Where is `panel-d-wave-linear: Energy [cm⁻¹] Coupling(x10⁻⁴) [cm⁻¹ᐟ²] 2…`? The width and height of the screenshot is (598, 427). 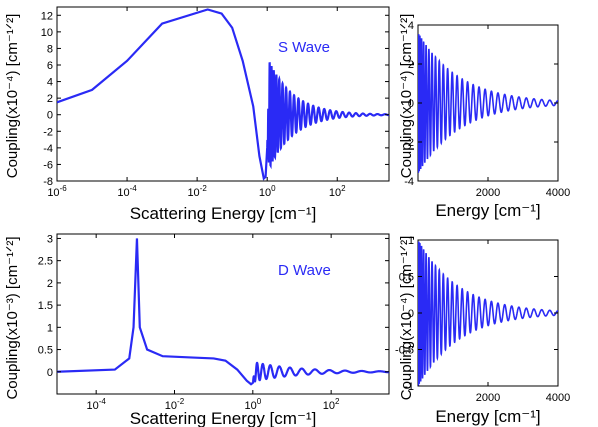 panel-d-wave-linear: Energy [cm⁻¹] Coupling(x10⁻⁴) [cm⁻¹ᐟ²] 2… is located at coordinates (482, 330).